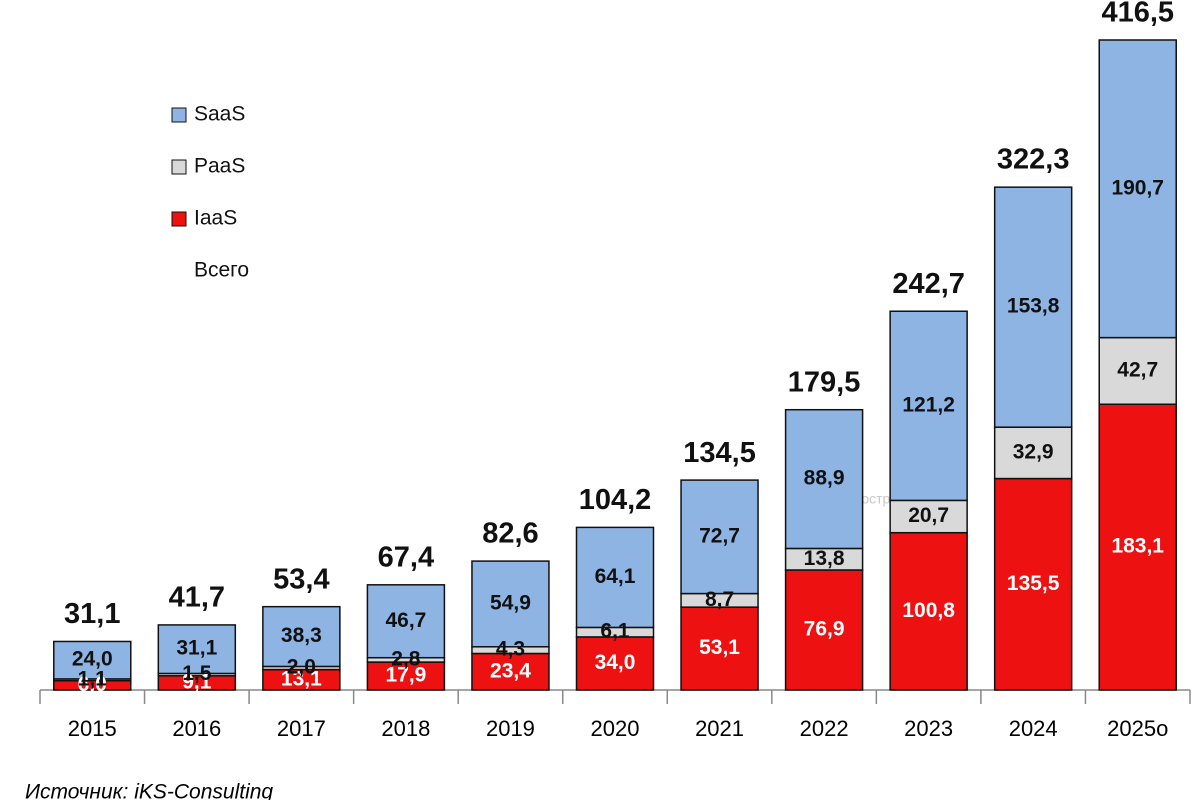  Describe the element at coordinates (196, 728) in the screenshot. I see `x-tick-label: 2016` at that location.